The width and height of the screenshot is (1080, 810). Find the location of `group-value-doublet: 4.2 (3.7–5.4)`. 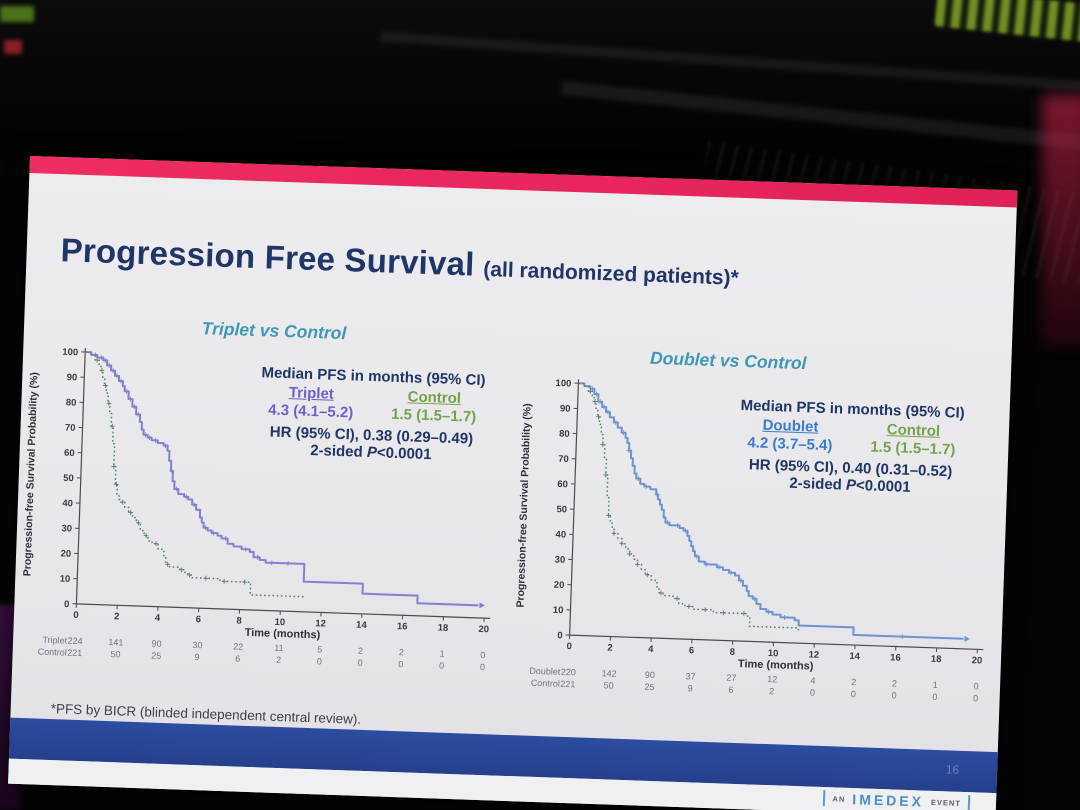

group-value-doublet: 4.2 (3.7–5.4) is located at coordinates (790, 444).